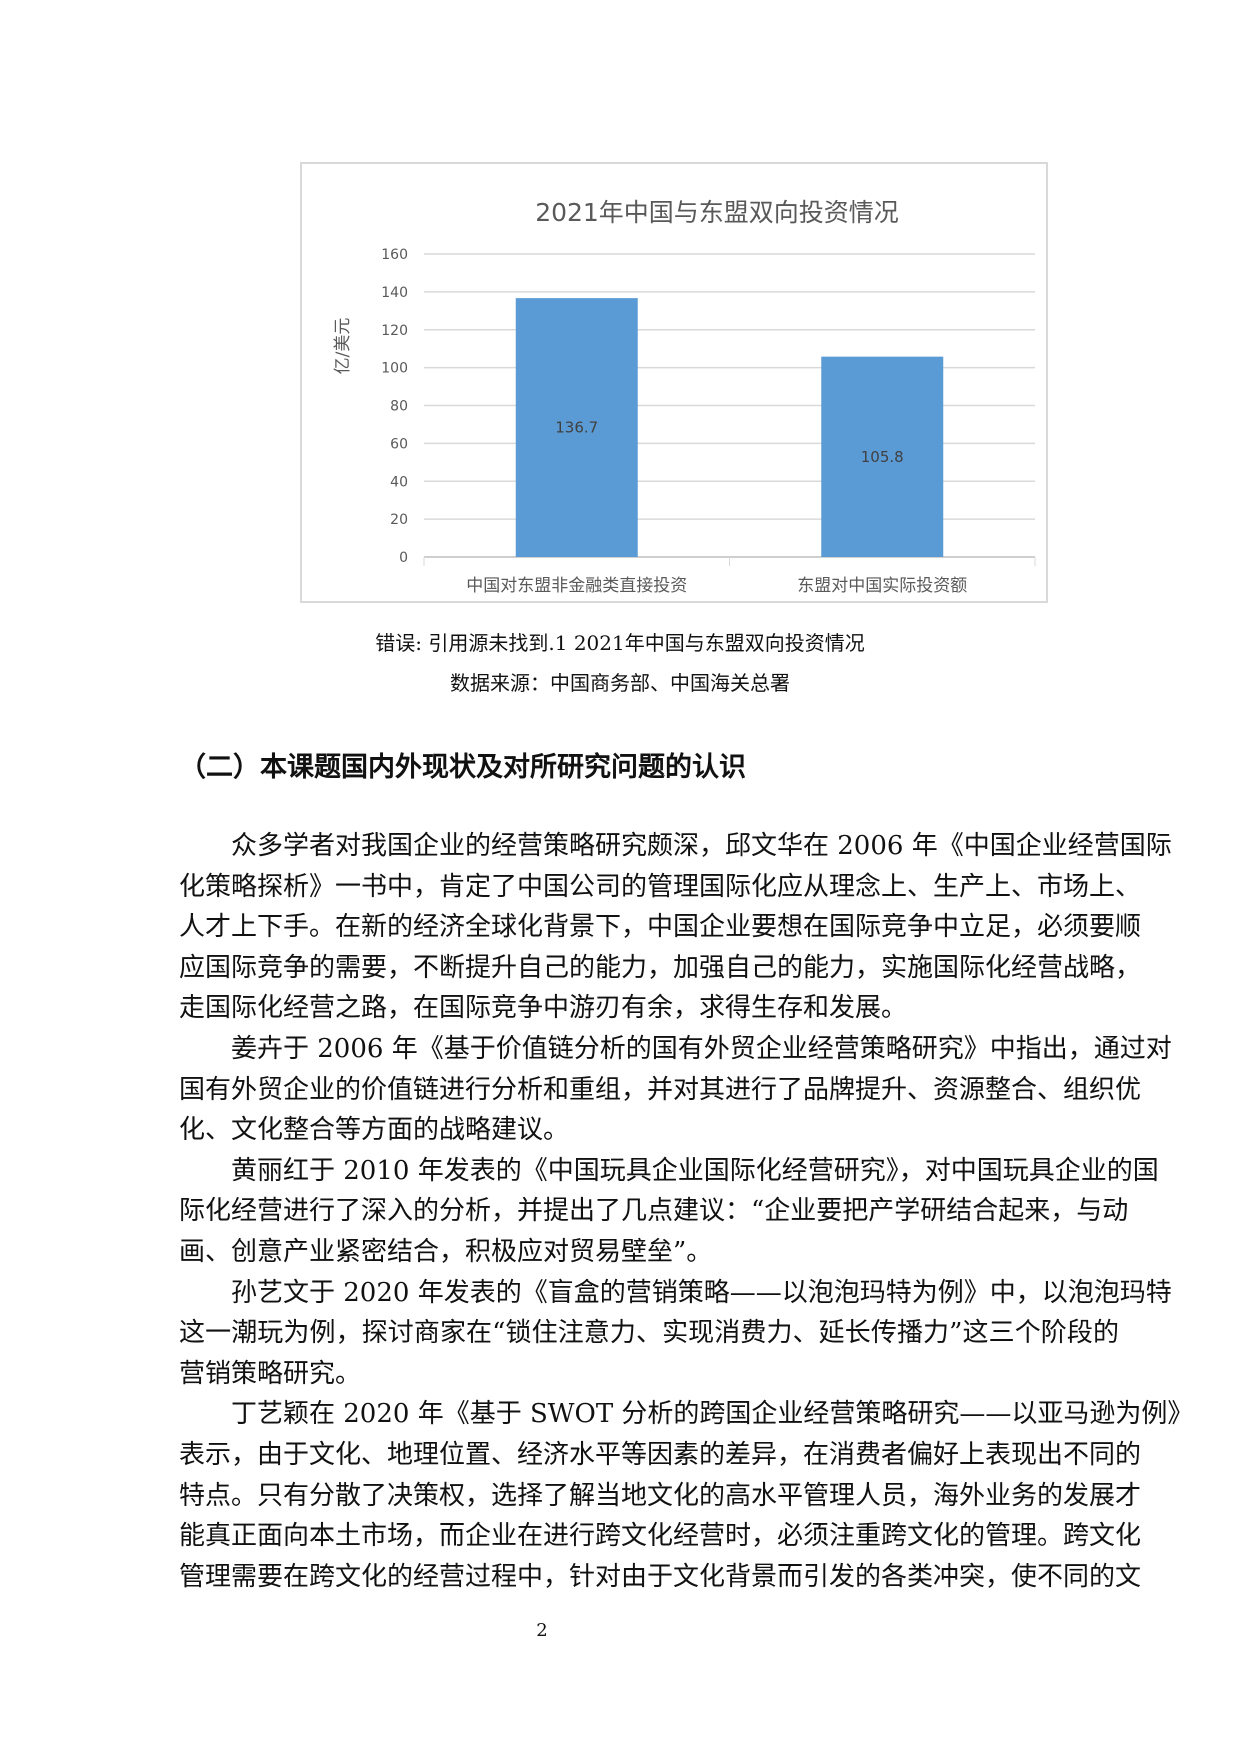  Describe the element at coordinates (649, 1333) in the screenshot. I see `text-line: 这一潮玩为例，探讨商家在“锁住注意力、实现消费力、延长传播力”这三个阶段的` at that location.